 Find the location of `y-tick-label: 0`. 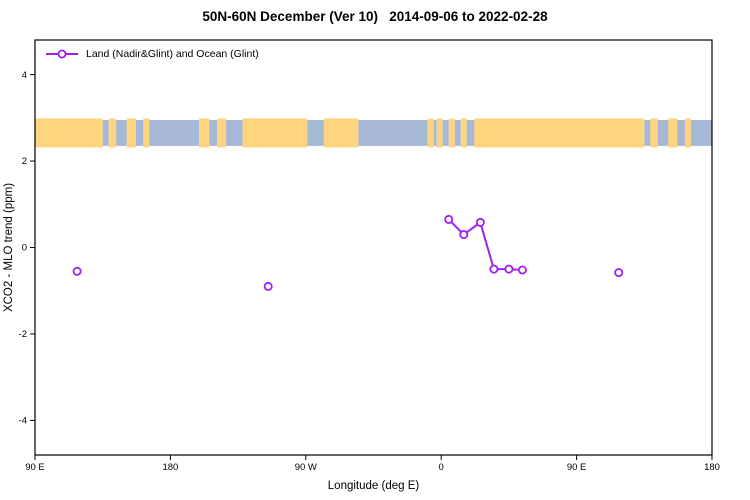

y-tick-label: 0 is located at coordinates (24, 248).